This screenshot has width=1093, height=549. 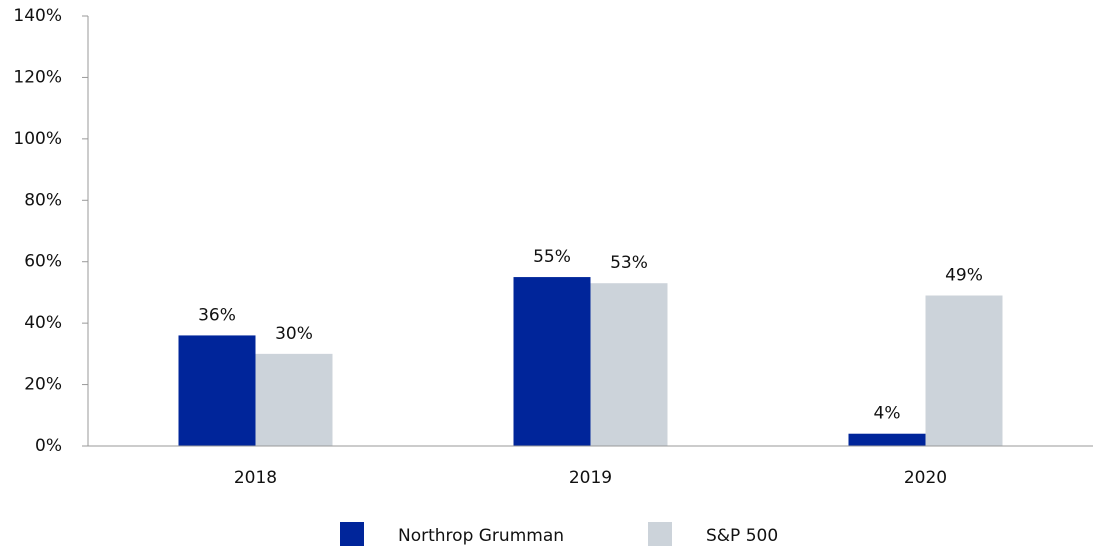 What do you see at coordinates (255, 478) in the screenshot?
I see `x-tick-label: 2018` at bounding box center [255, 478].